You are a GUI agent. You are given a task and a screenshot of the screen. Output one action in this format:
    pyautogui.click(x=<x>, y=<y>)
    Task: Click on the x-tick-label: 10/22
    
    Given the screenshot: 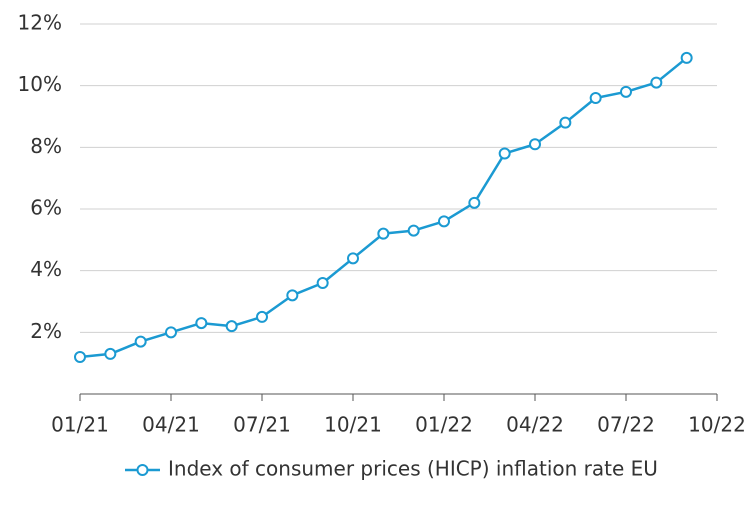 What is the action you would take?
    pyautogui.click(x=717, y=425)
    